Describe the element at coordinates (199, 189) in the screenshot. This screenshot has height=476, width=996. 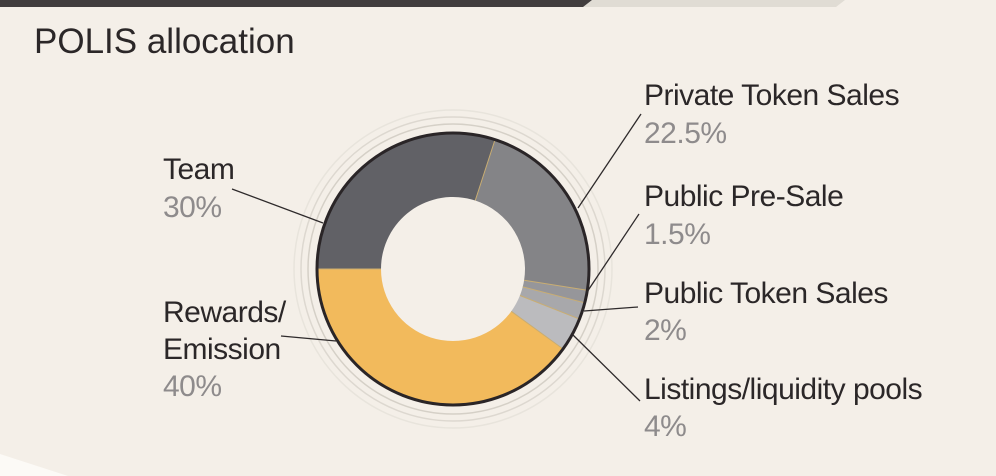
I see `label-team: Team 30%` at that location.